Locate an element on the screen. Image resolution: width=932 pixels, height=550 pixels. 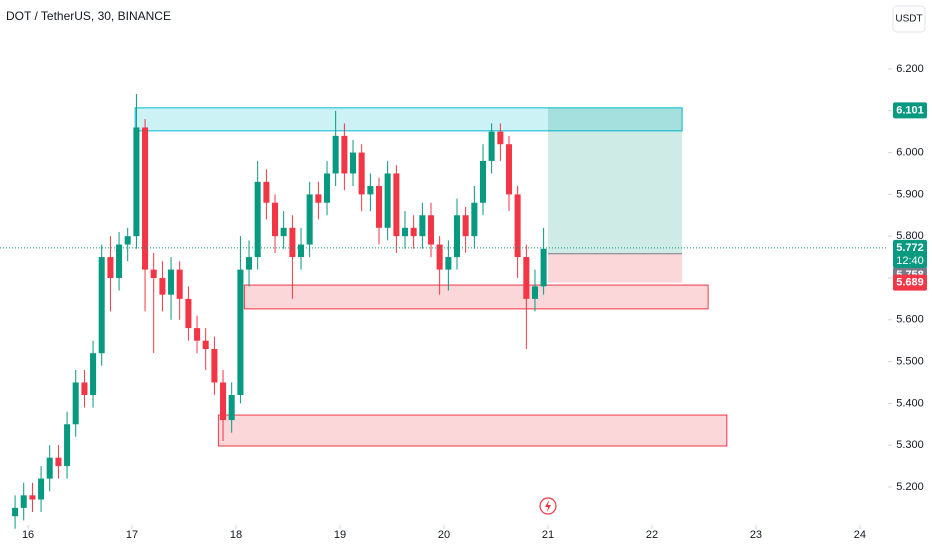
y-tick-label: 5.600 is located at coordinates (910, 320).